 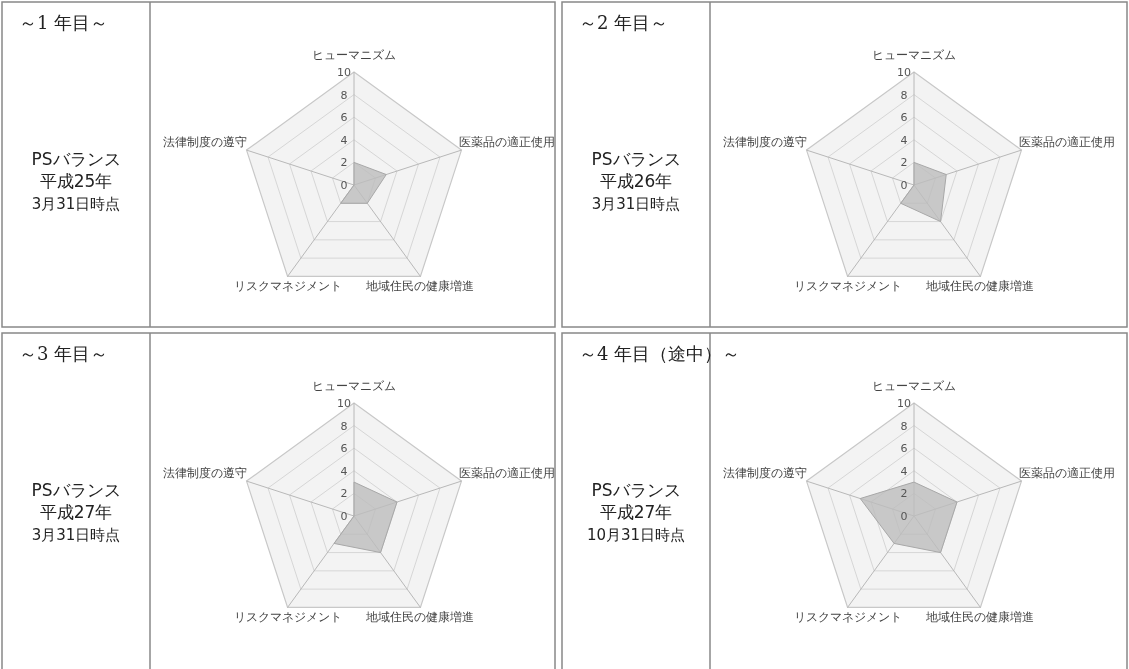 I want to click on text: 平成26年, so click(x=636, y=181).